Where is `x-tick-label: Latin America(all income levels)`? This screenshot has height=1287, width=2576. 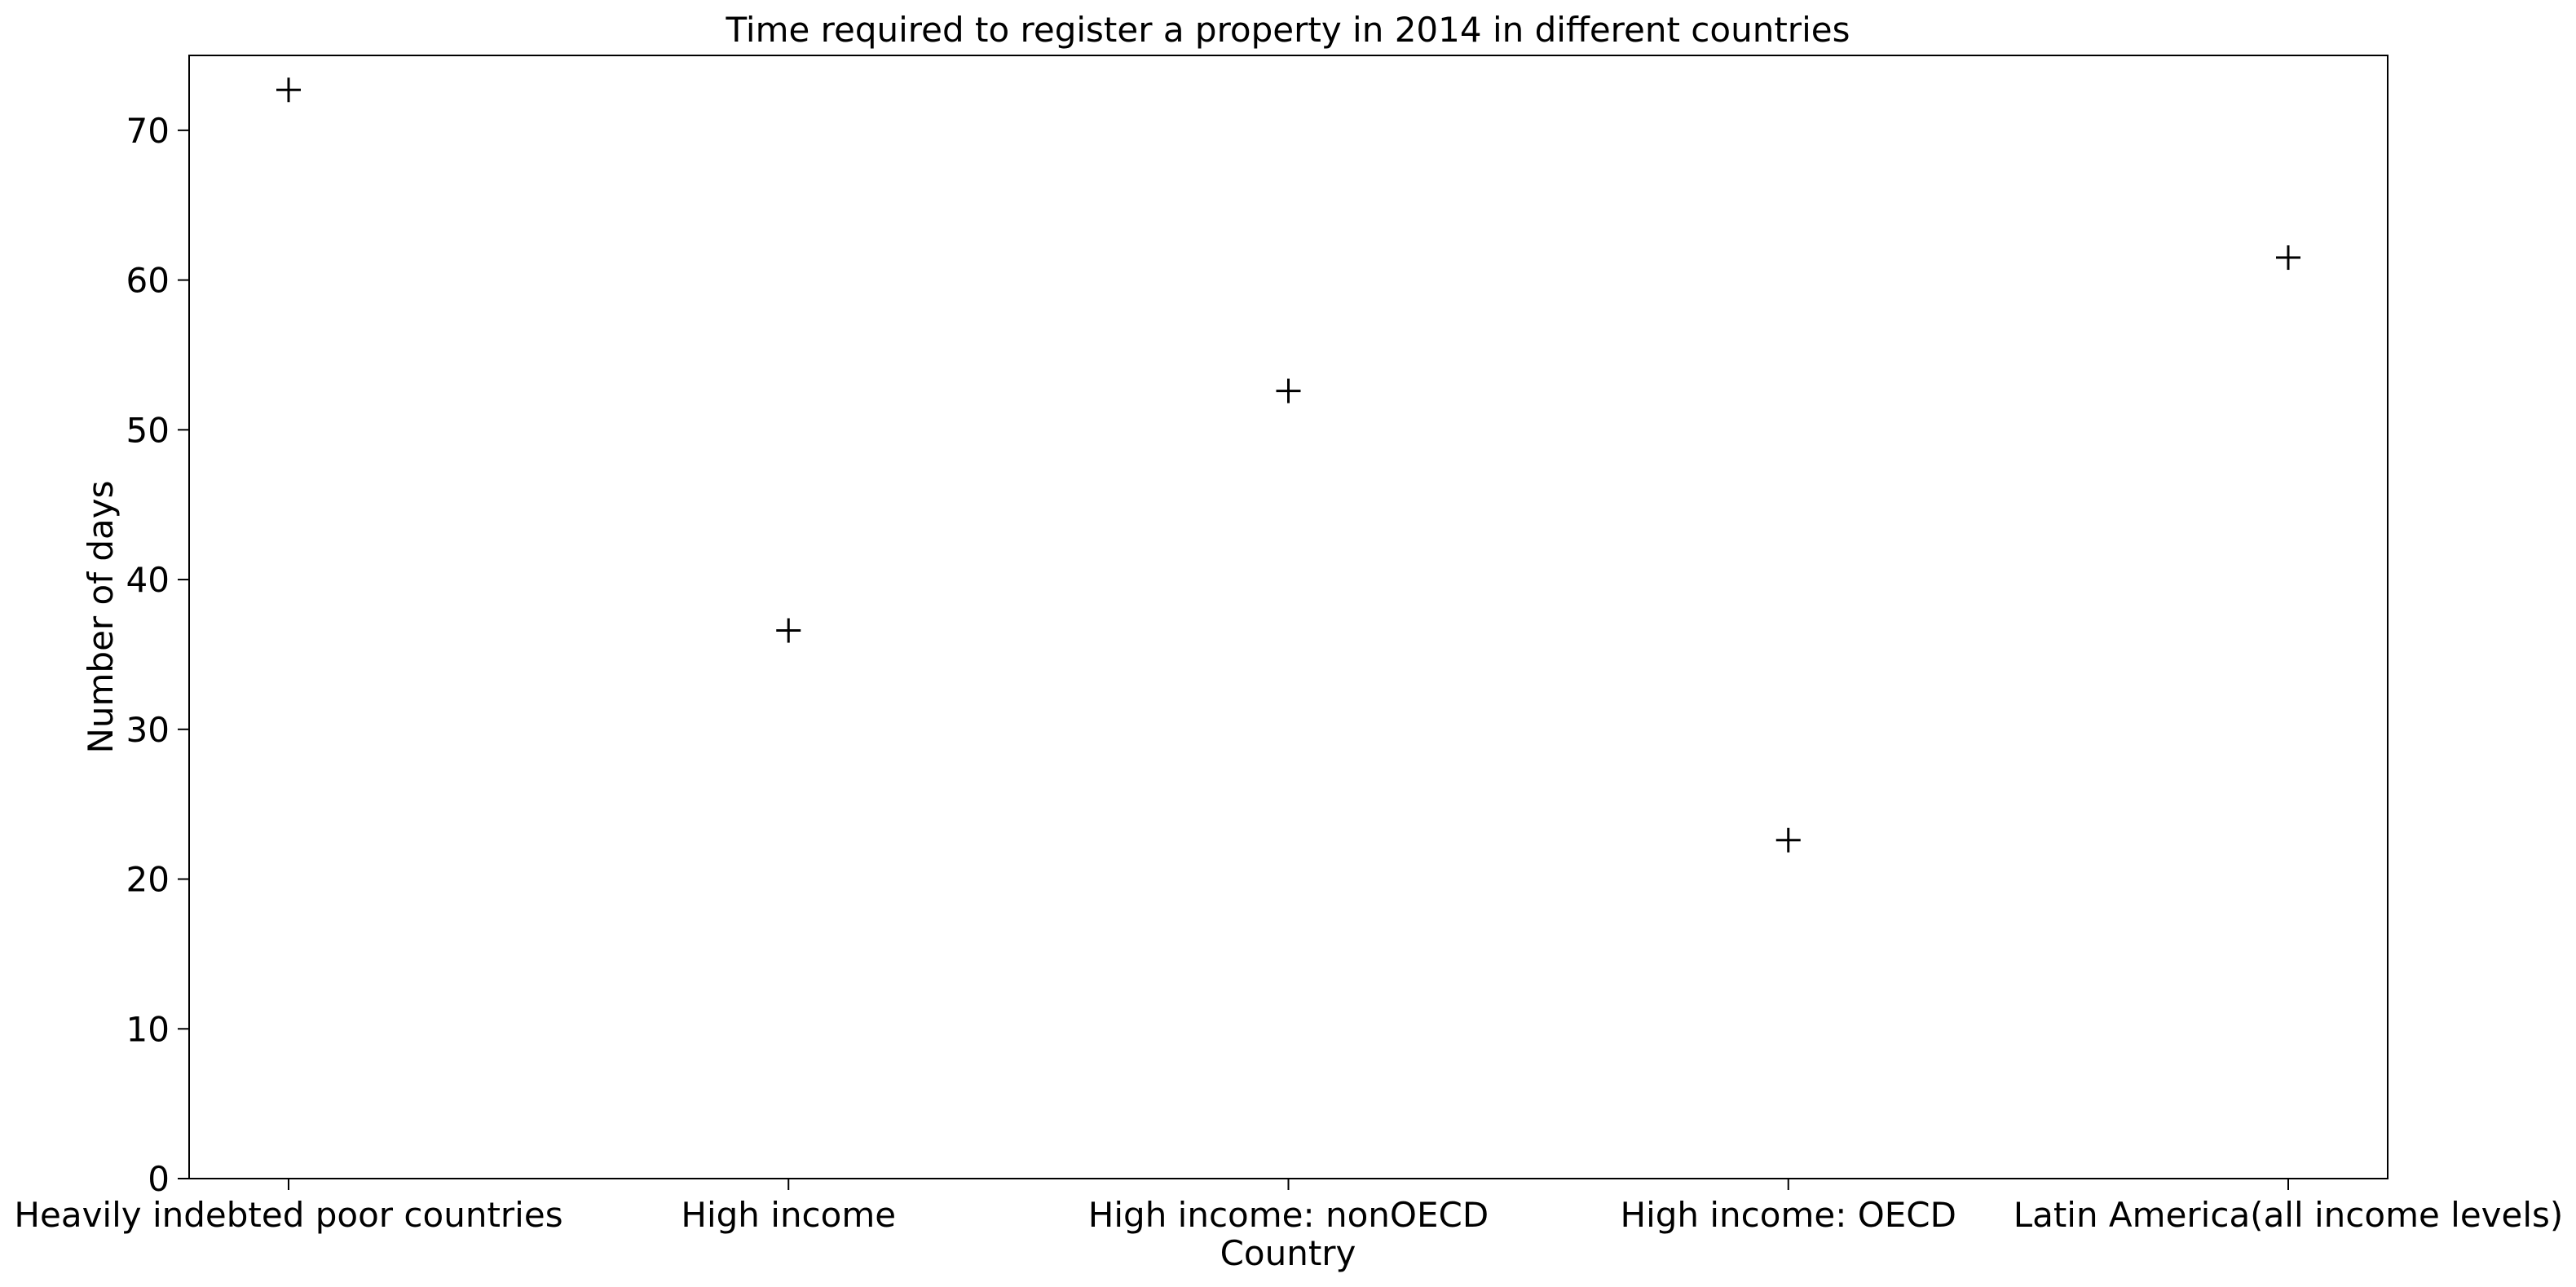 x-tick-label: Latin America(all income levels) is located at coordinates (2289, 1215).